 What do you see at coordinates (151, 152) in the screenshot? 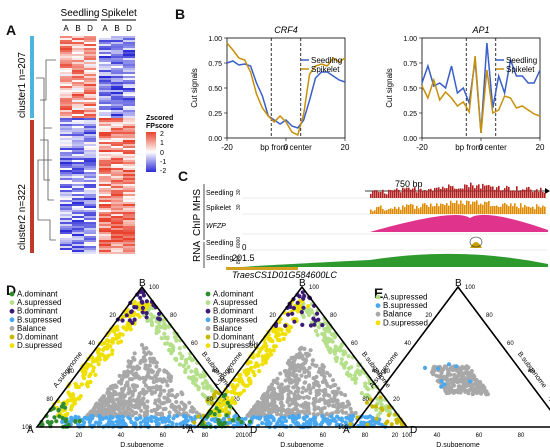
I see `color-scale-bar` at bounding box center [151, 152].